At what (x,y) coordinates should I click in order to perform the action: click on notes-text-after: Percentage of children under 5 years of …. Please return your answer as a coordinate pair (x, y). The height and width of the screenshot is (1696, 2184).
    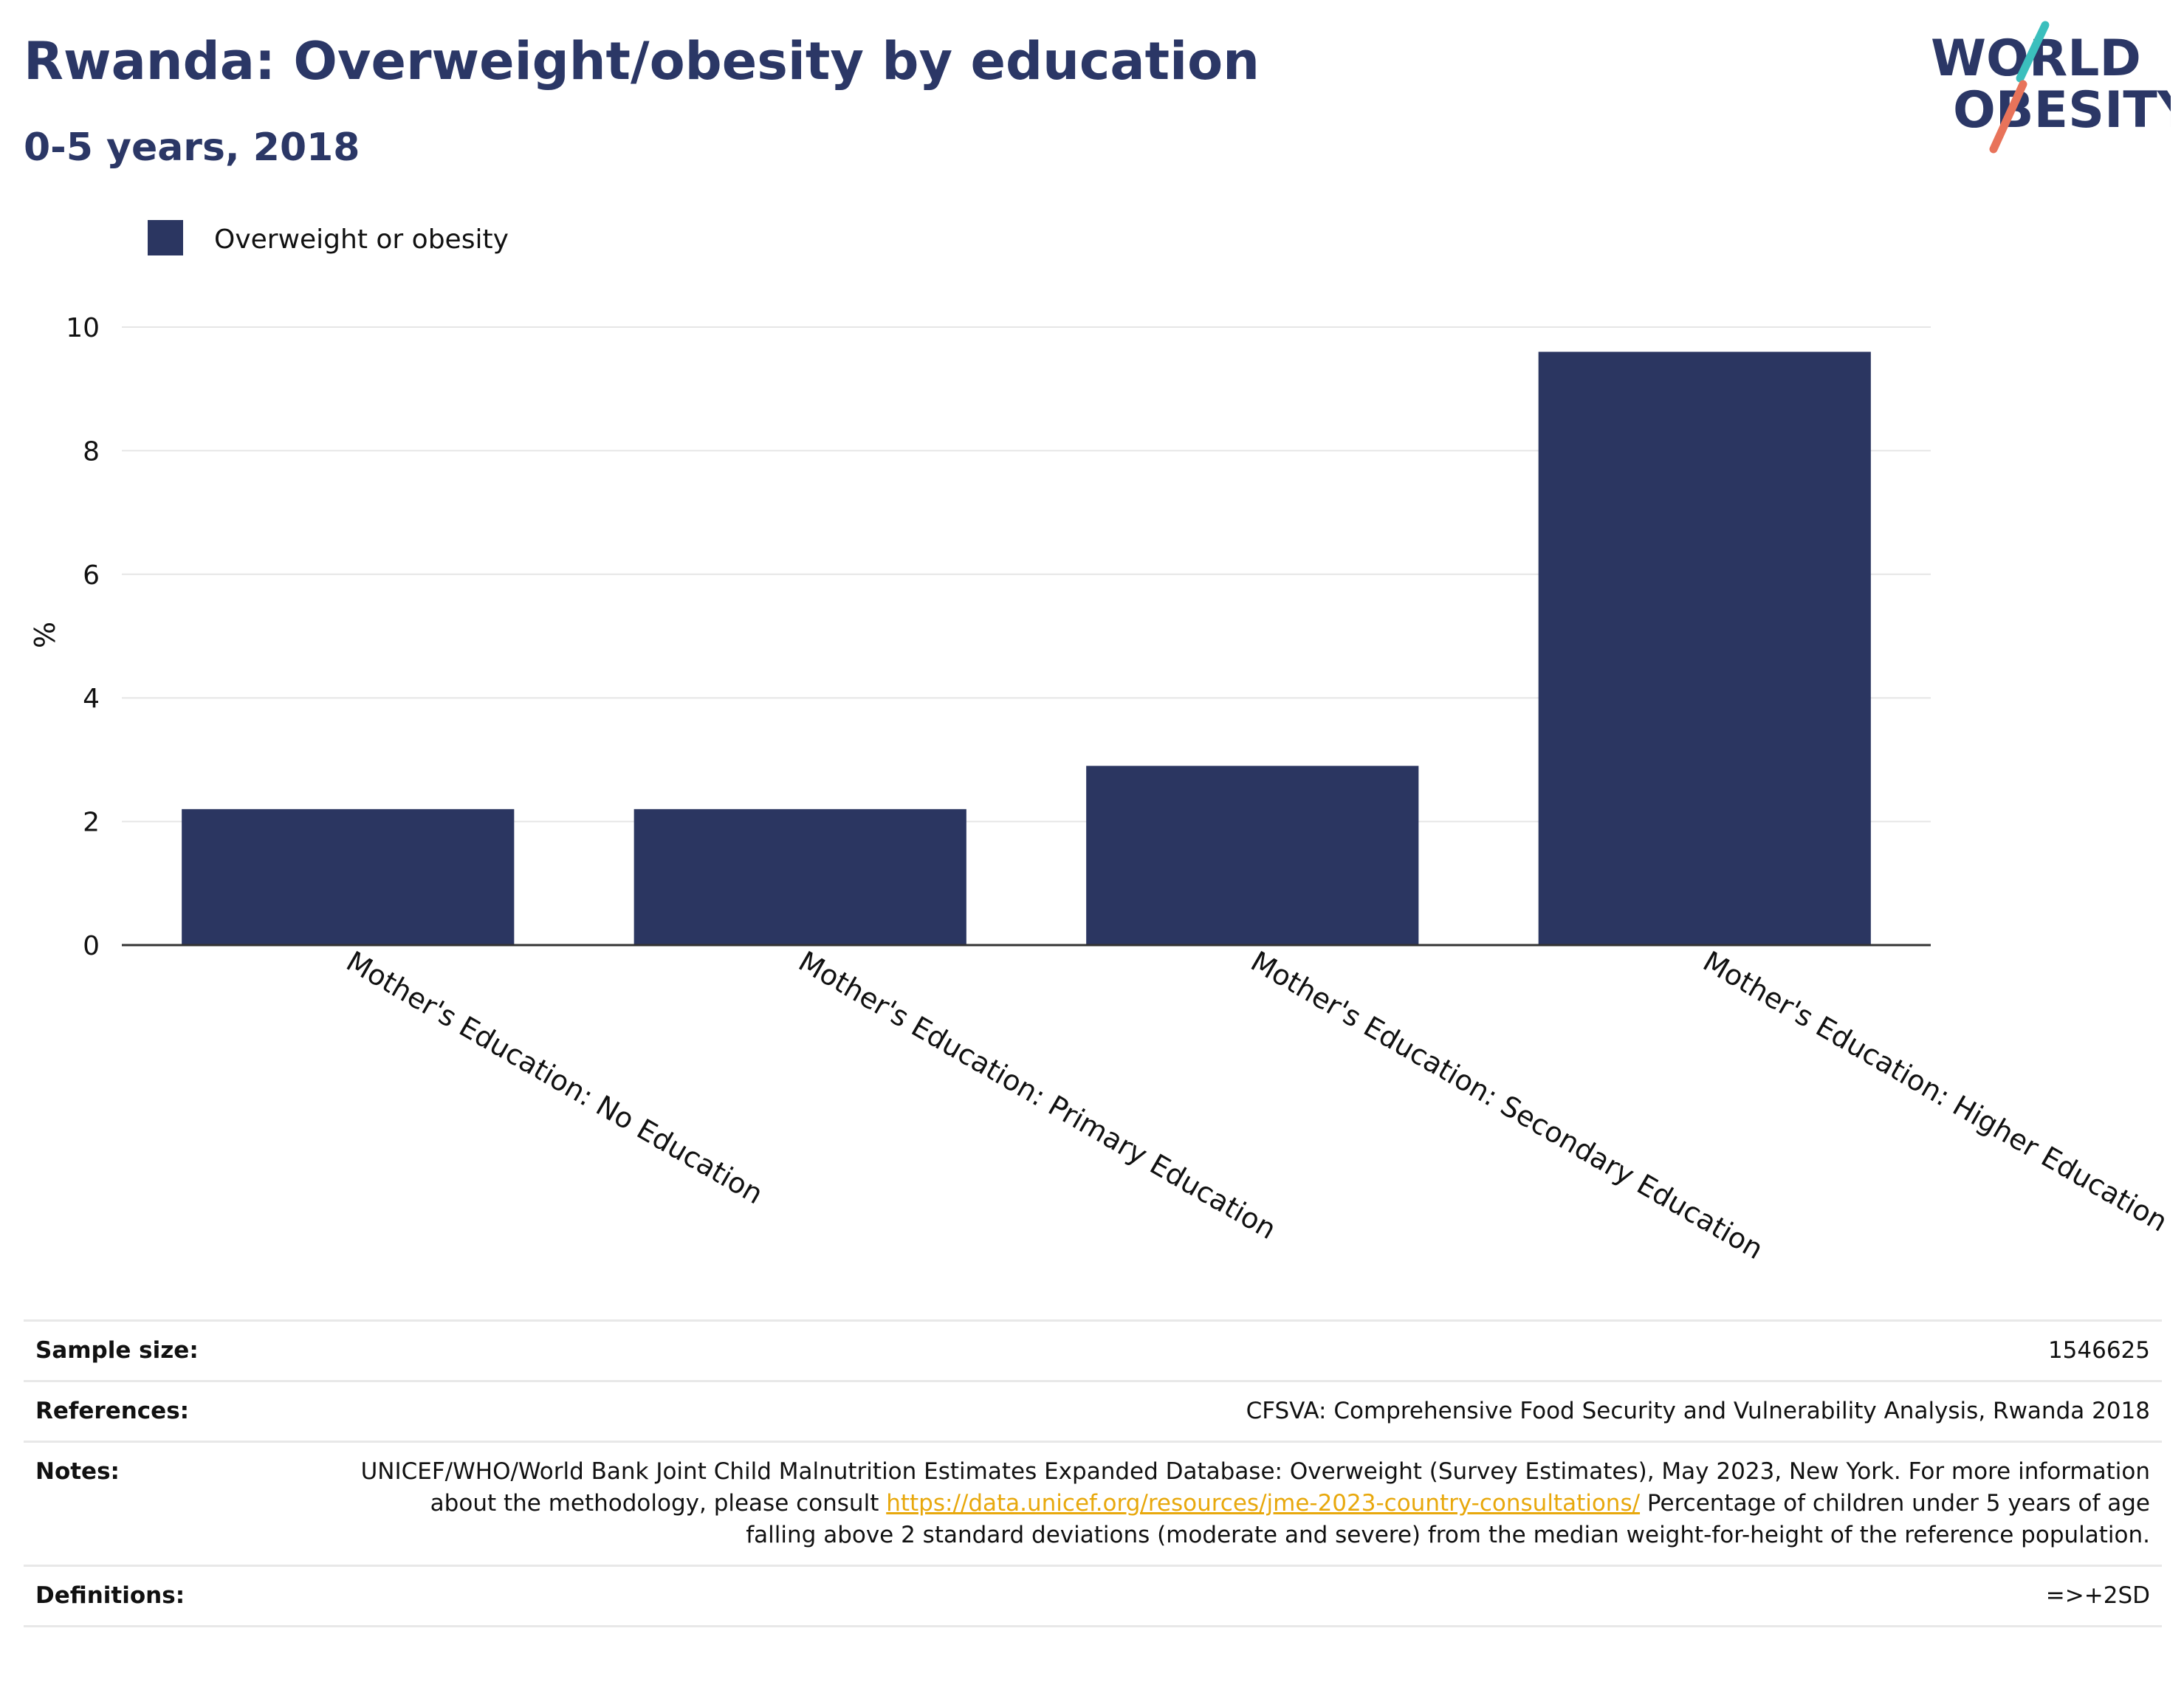
    Looking at the image, I should click on (1448, 1519).